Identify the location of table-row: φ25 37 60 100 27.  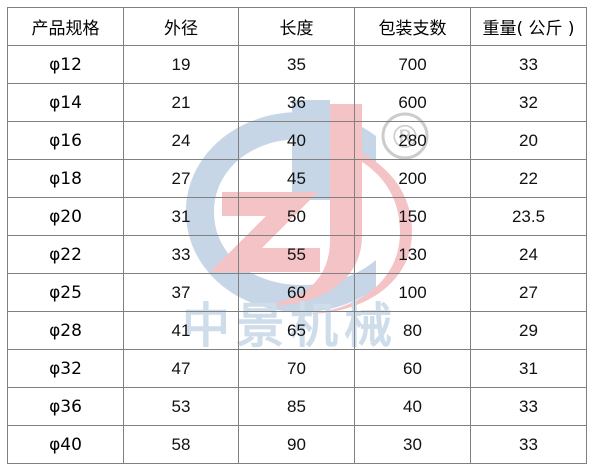
(297, 292).